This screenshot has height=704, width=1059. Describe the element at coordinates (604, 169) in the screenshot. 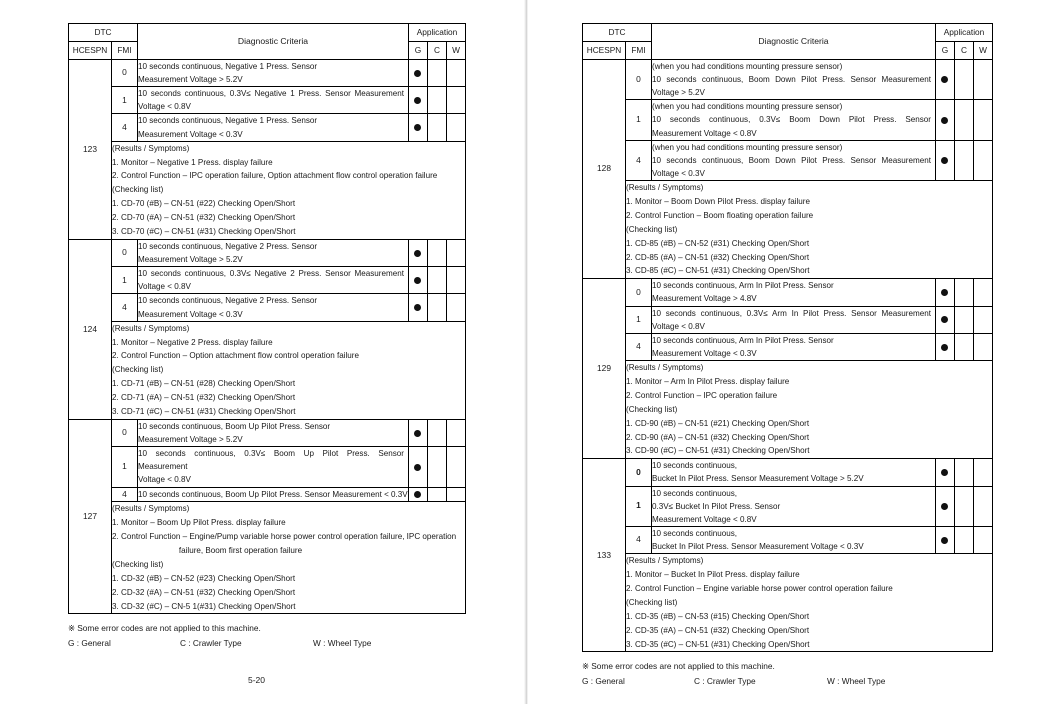

I see `dtc-code-cell: 128` at that location.